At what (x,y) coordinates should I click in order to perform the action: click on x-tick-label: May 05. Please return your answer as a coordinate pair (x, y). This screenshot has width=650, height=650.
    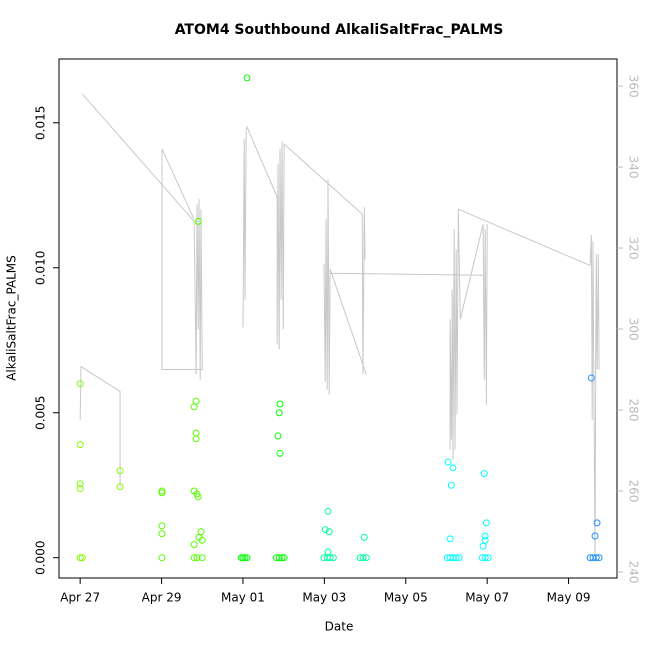
    Looking at the image, I should click on (406, 598).